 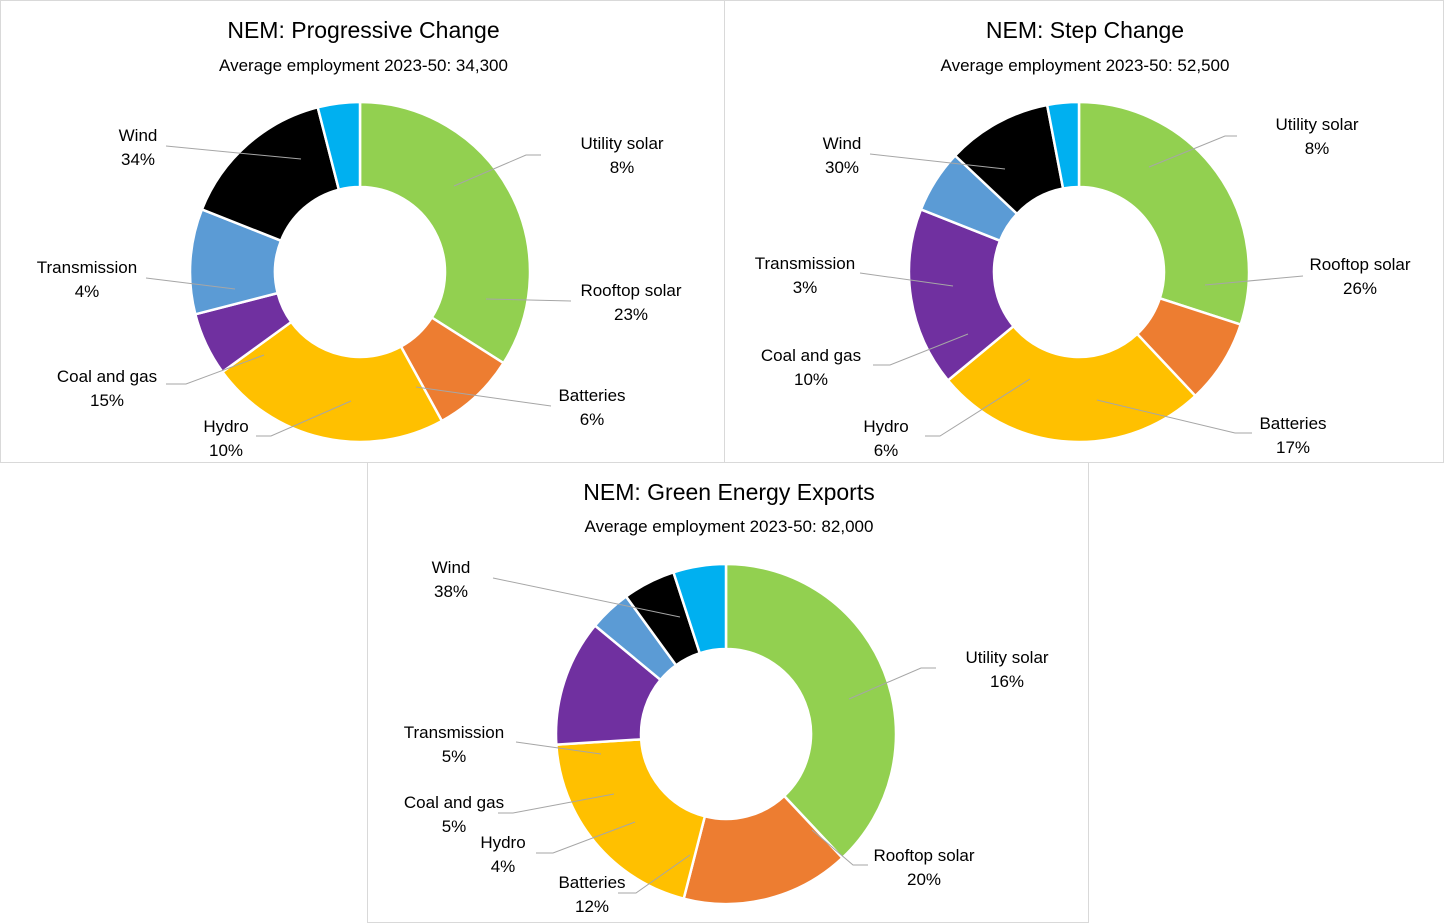 What do you see at coordinates (1292, 435) in the screenshot?
I see `data-label-batteries: Batteries 17%` at bounding box center [1292, 435].